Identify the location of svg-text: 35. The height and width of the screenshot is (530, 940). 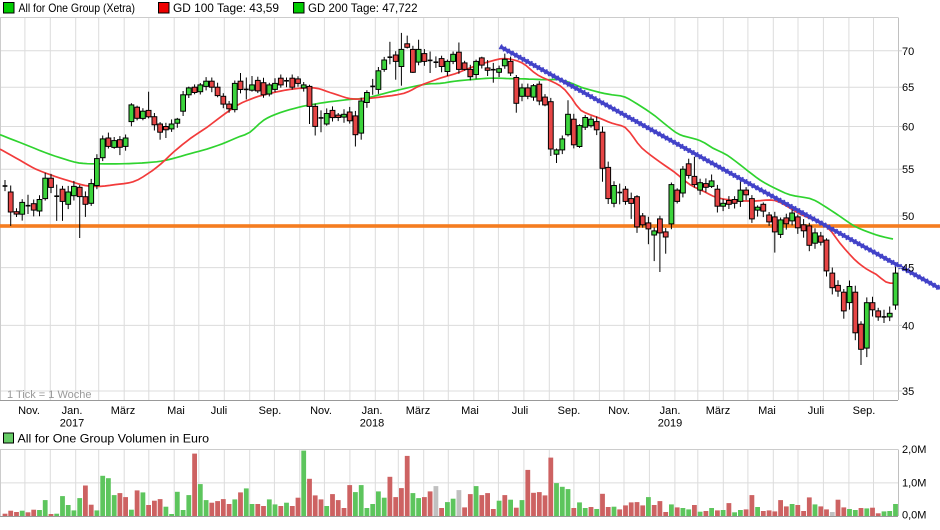
(908, 392).